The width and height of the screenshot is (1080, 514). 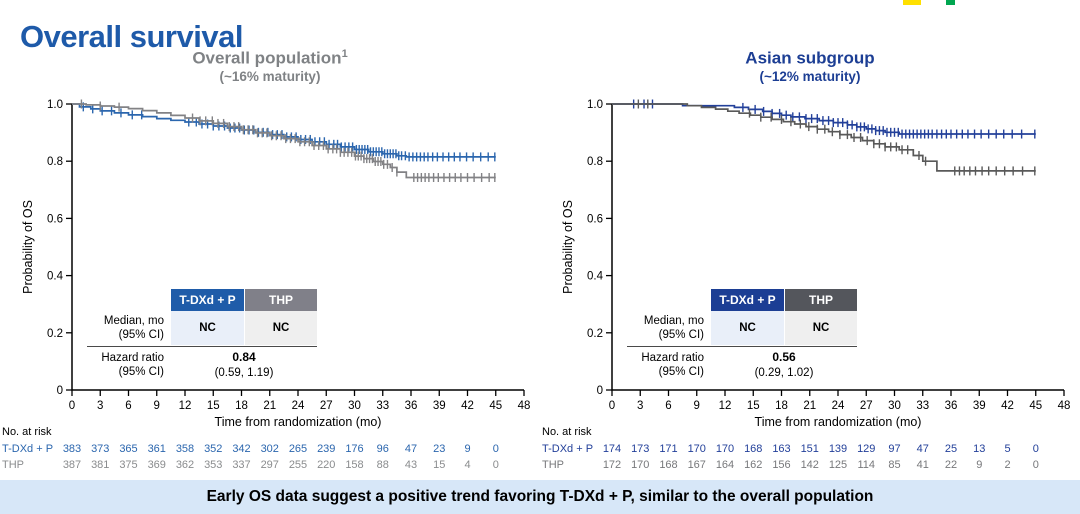 I want to click on at-risk-value: 171, so click(x=668, y=449).